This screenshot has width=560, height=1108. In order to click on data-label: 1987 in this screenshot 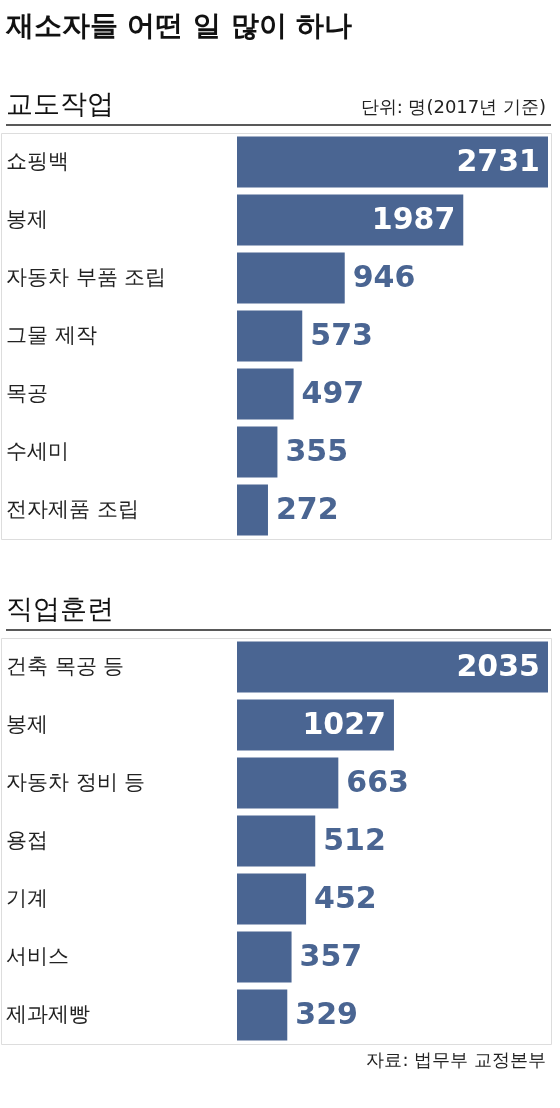, I will do `click(413, 218)`.